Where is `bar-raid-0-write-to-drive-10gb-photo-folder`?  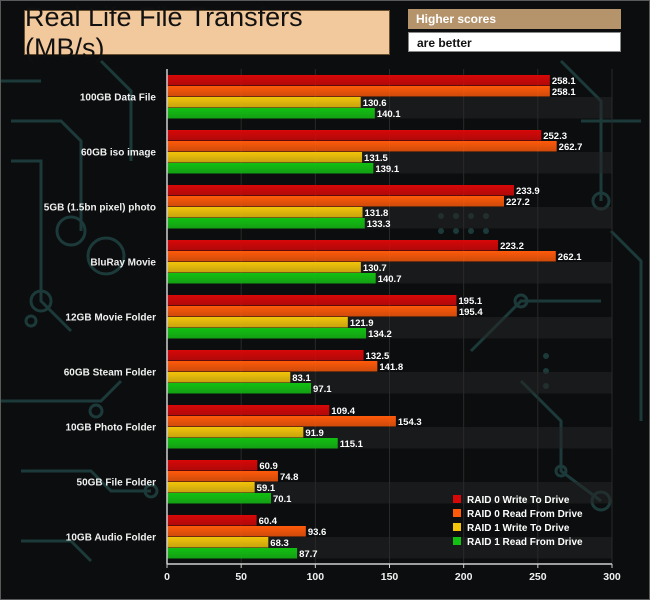
bar-raid-0-write-to-drive-10gb-photo-folder is located at coordinates (248, 410).